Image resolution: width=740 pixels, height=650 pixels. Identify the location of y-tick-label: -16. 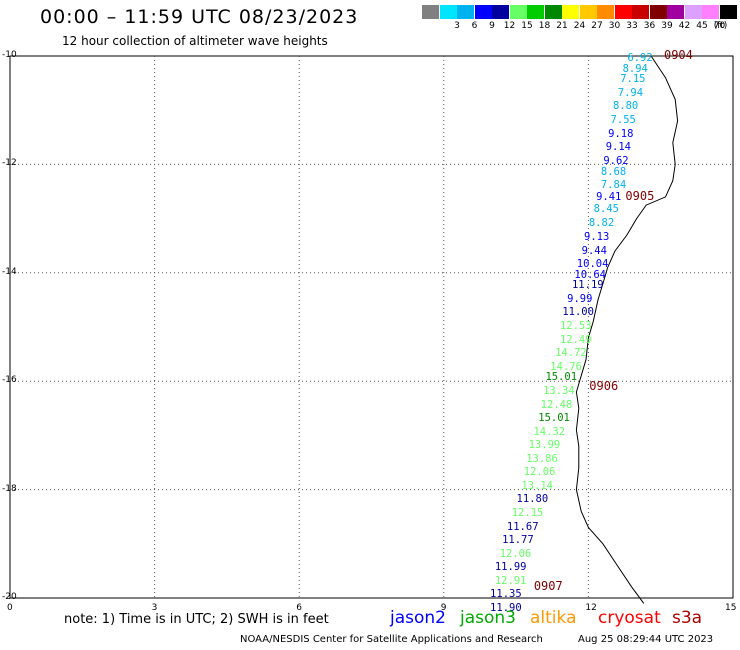
(9, 380).